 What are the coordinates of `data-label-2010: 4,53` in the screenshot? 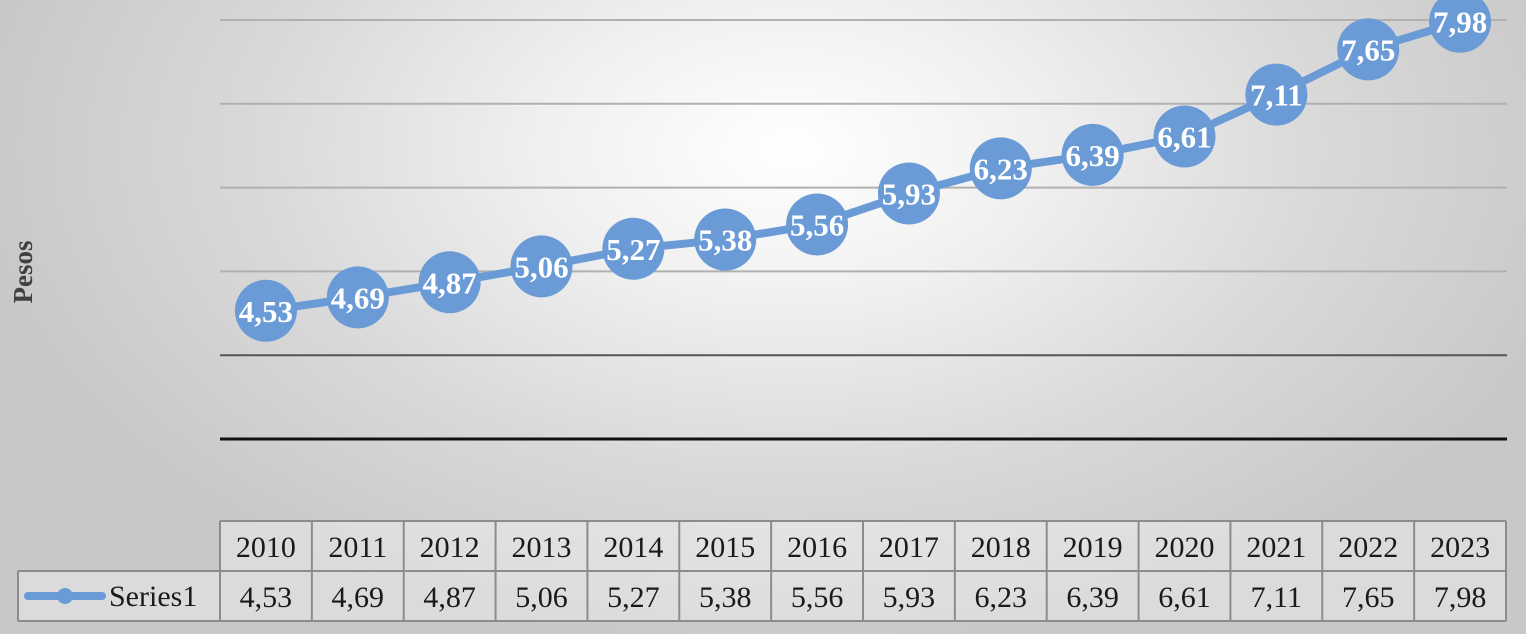 It's located at (266, 311).